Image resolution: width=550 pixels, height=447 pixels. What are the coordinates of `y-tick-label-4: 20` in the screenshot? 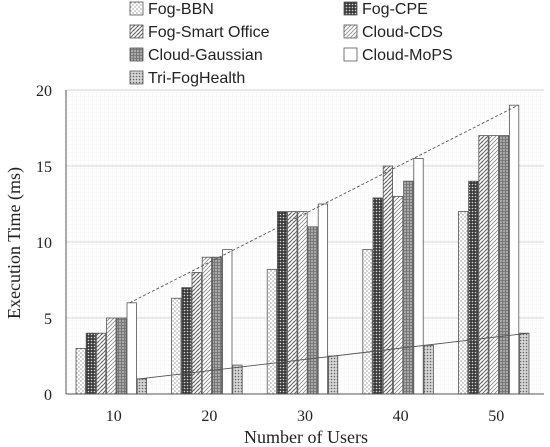 It's located at (44, 91).